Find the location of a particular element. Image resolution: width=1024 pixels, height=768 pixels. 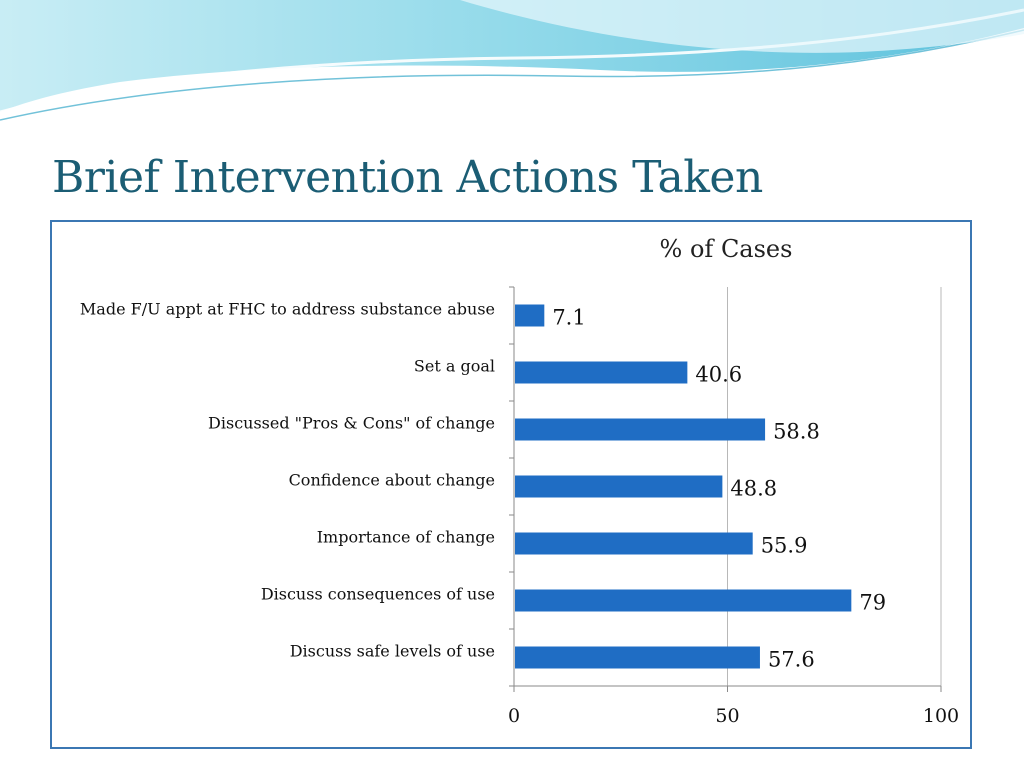

data-label: 58.8 is located at coordinates (796, 432).